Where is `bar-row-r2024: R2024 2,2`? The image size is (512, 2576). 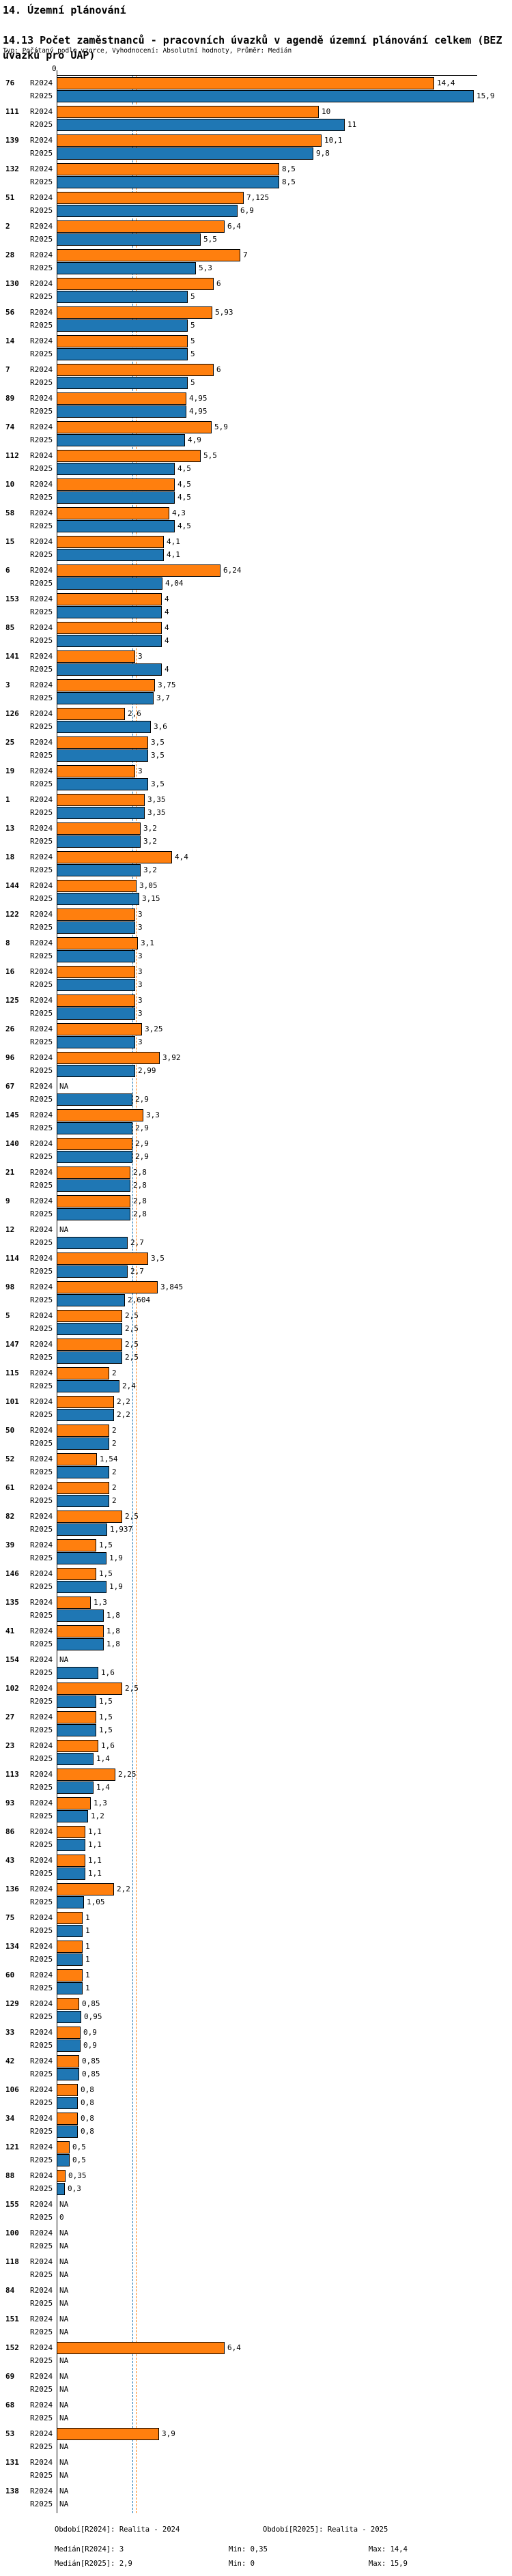
bar-row-r2024: R2024 2,2 is located at coordinates (256, 1402).